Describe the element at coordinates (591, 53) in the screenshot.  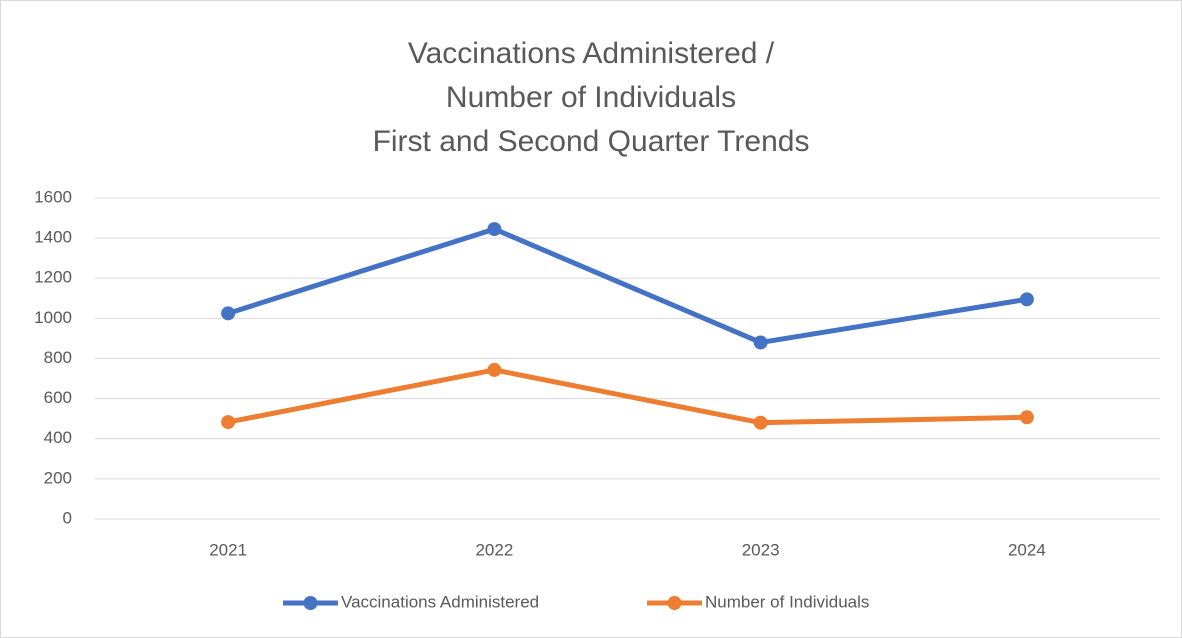
I see `chart-title: Vaccinations Administered /` at that location.